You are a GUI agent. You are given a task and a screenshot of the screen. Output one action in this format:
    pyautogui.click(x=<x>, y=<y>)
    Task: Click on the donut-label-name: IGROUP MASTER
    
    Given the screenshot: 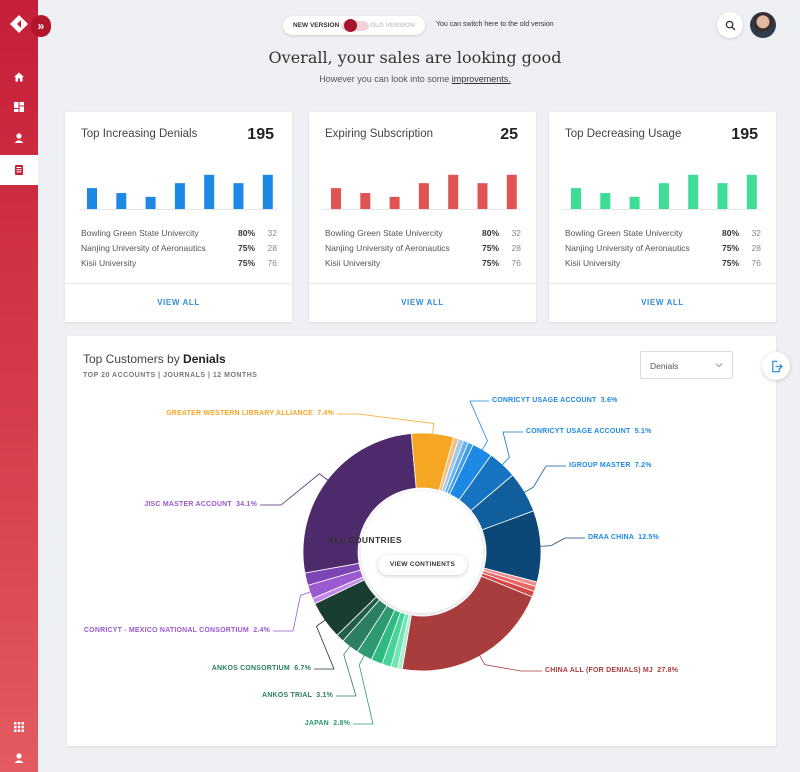 What is the action you would take?
    pyautogui.click(x=600, y=465)
    